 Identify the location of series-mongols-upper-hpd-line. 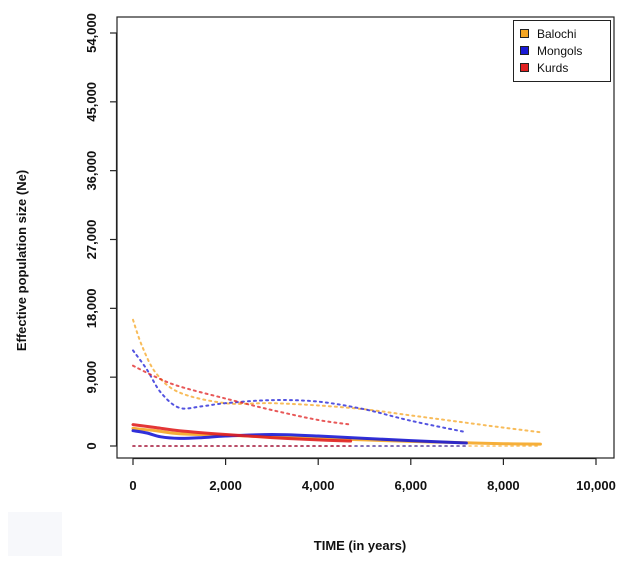
(300, 391).